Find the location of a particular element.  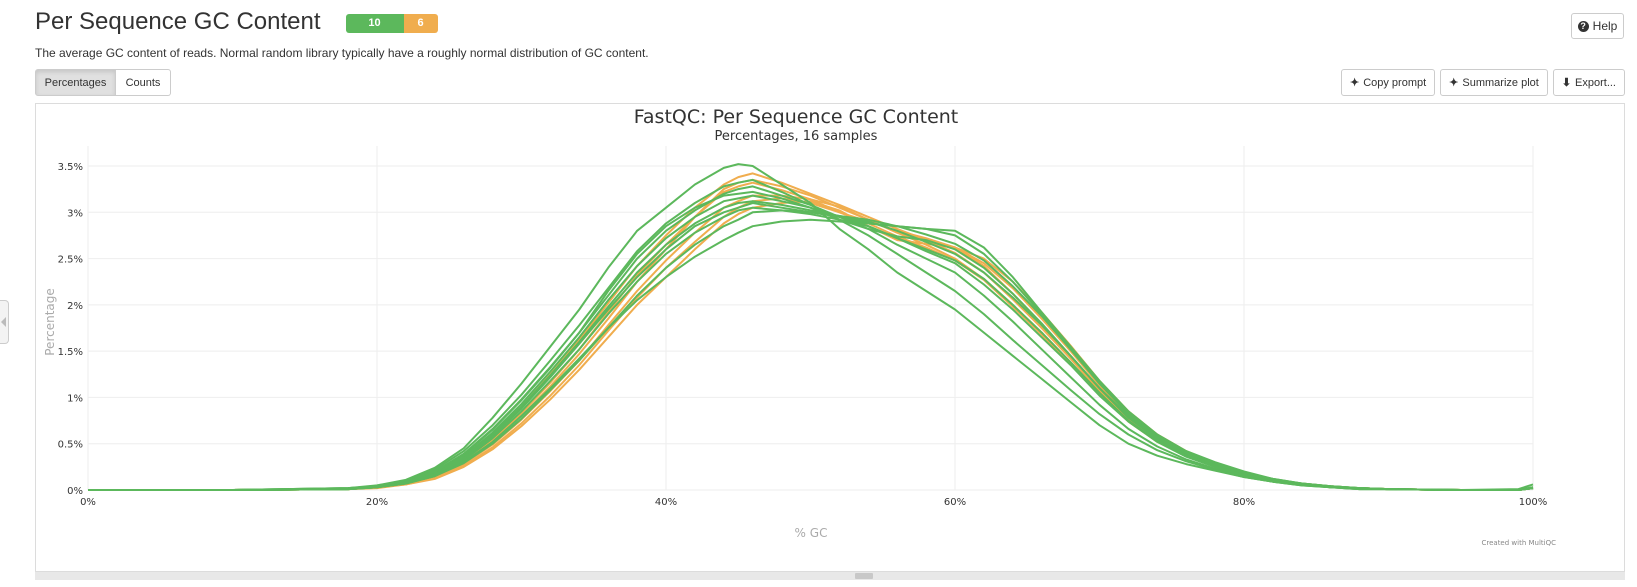

x-axis-ticks: 0% 20% 40% 60% 80% 100% is located at coordinates (813, 502).